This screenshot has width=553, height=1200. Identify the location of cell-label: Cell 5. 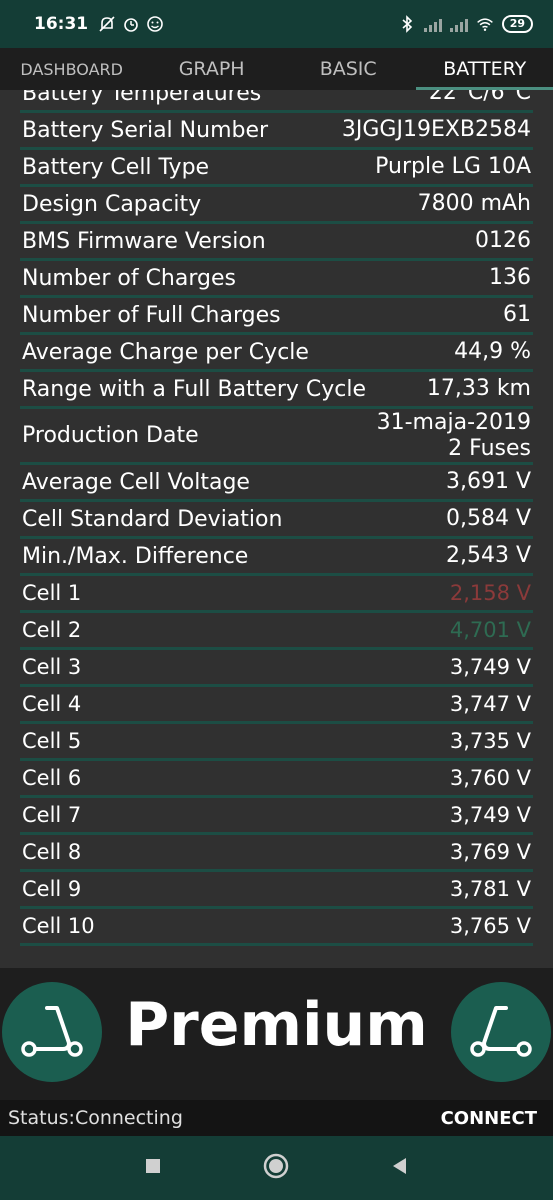
(52, 741).